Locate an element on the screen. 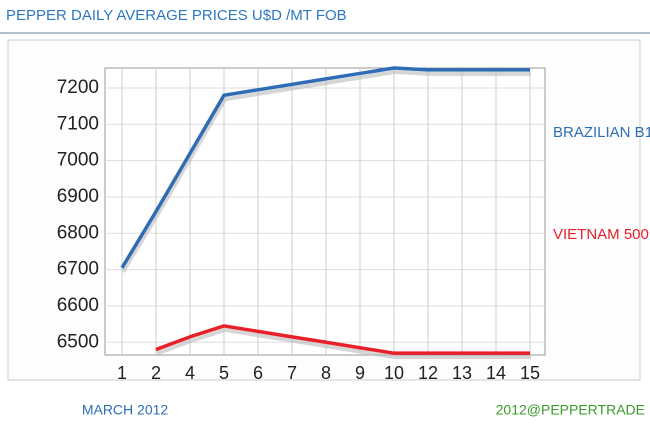  x-tick-label: 2 is located at coordinates (156, 373).